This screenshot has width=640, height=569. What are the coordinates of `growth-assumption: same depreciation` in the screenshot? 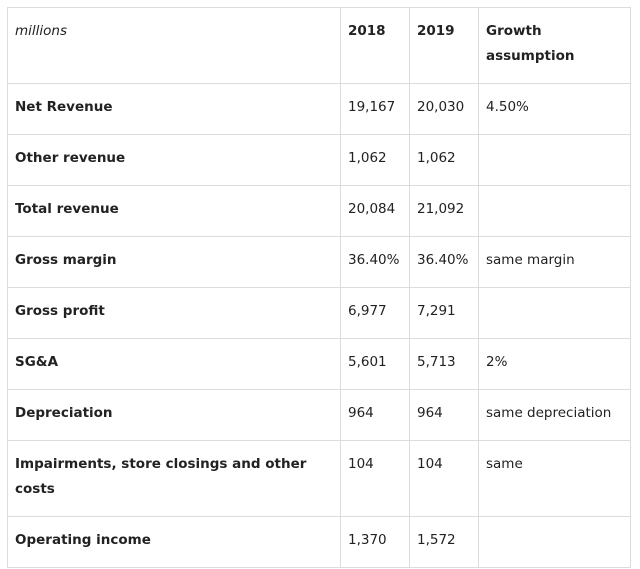 It's located at (554, 415).